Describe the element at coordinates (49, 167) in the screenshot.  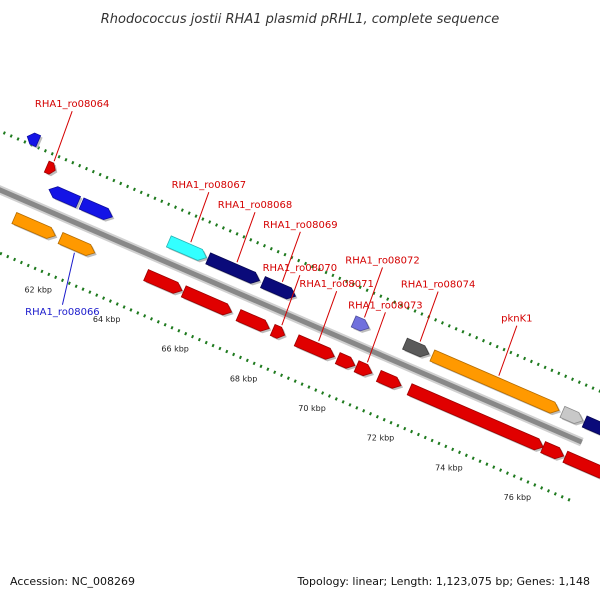
I see `gene-g2` at that location.